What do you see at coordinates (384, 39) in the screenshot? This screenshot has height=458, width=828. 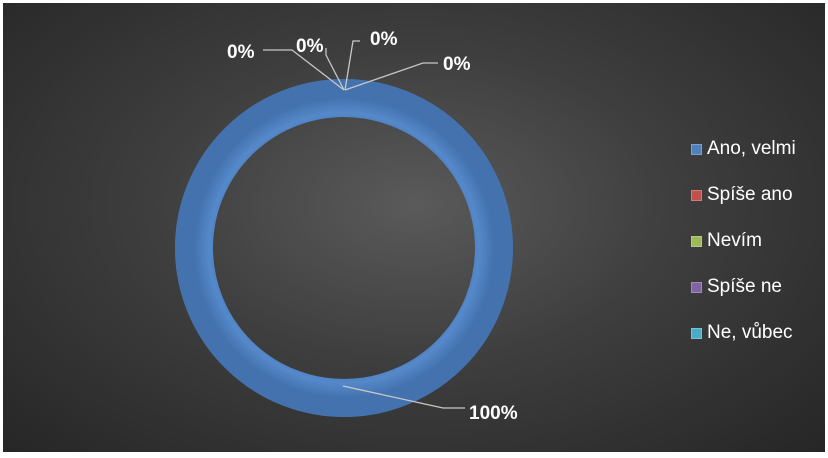 I see `data-label-spise-ne: 0%` at bounding box center [384, 39].